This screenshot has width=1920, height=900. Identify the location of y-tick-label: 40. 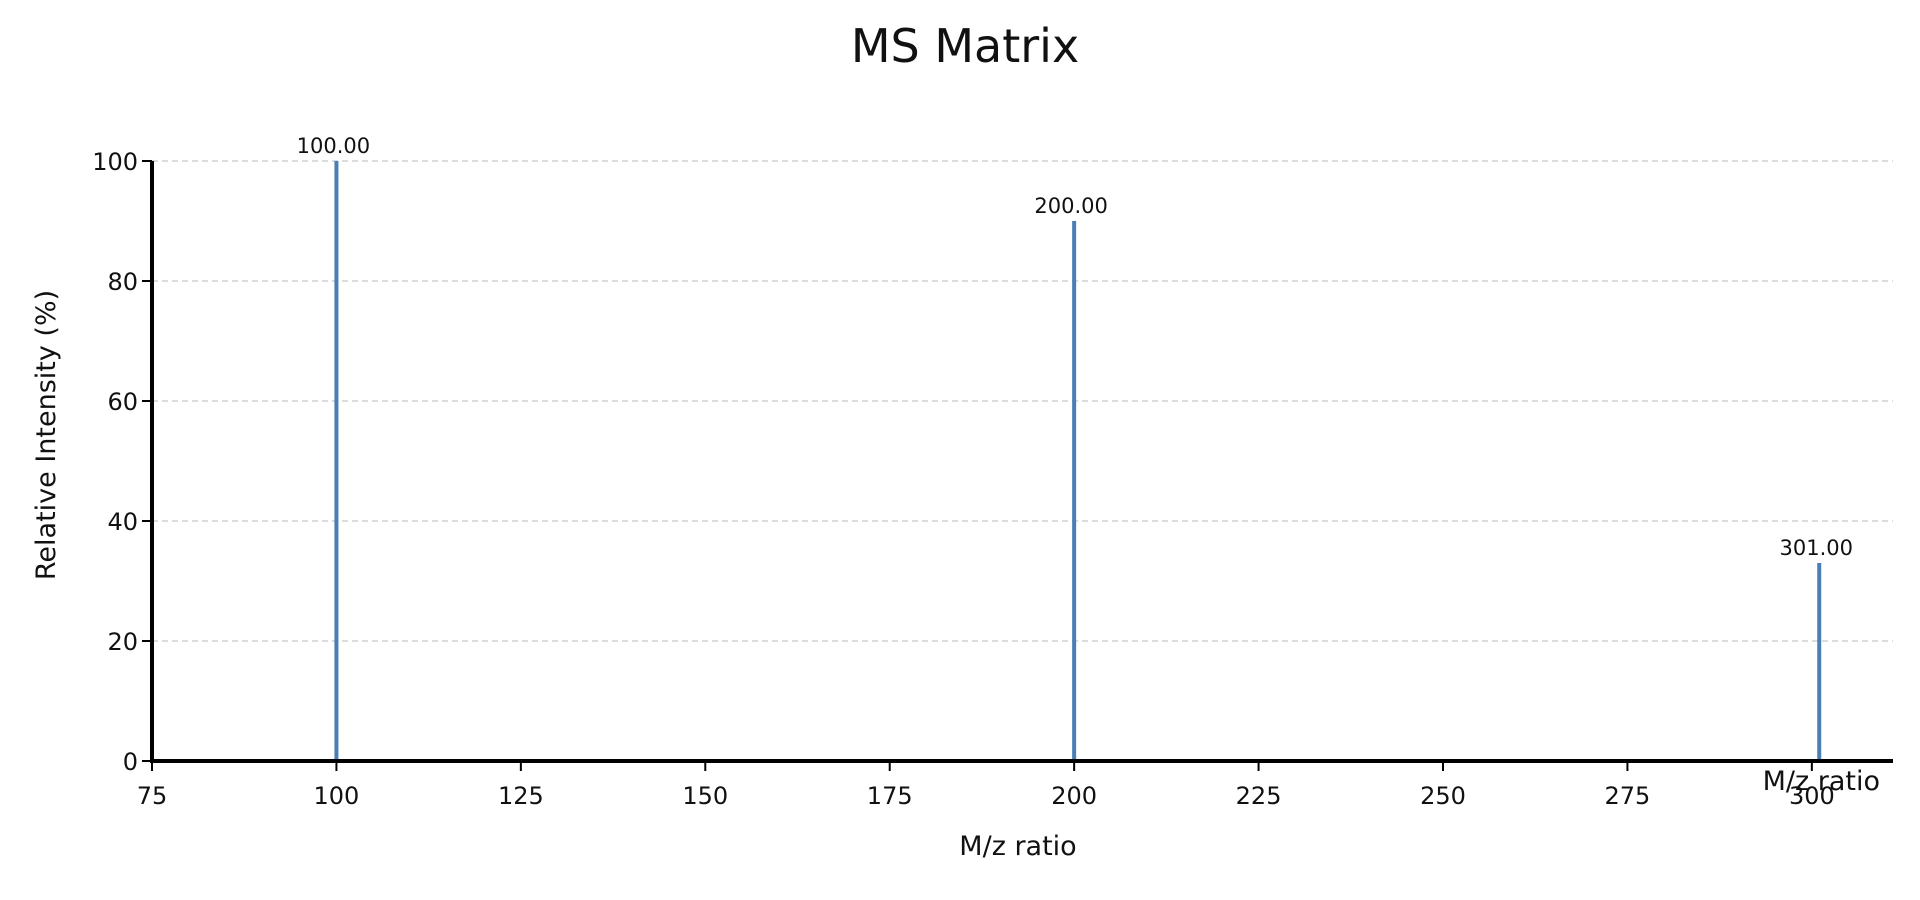
(122, 522).